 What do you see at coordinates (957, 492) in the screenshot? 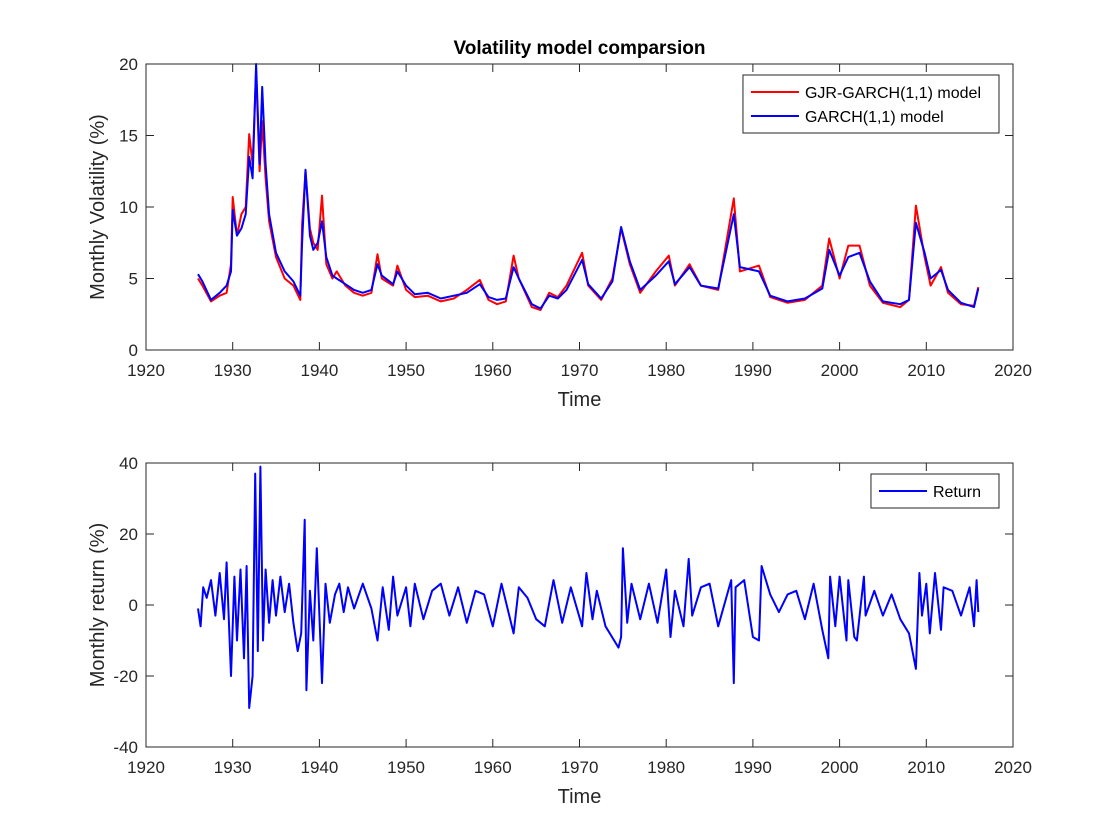
I see `legend-label: Return` at bounding box center [957, 492].